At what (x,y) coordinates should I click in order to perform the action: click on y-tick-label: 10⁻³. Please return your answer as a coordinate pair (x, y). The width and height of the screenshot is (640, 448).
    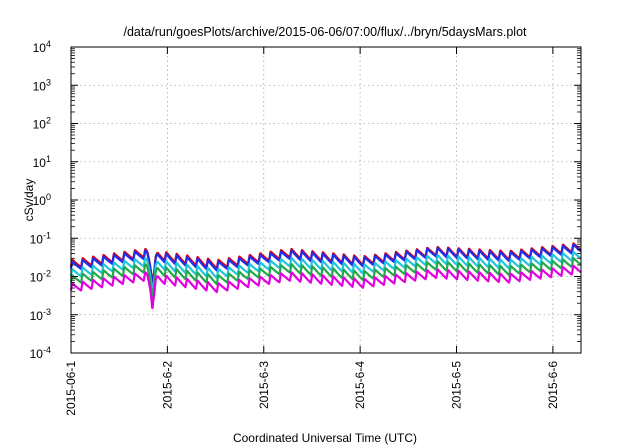
    Looking at the image, I should click on (40, 315).